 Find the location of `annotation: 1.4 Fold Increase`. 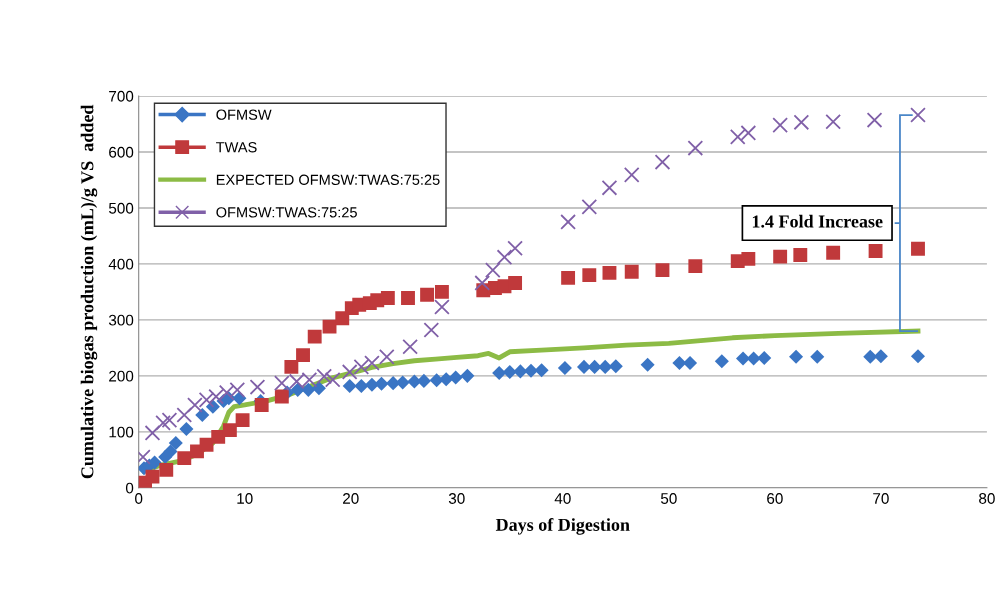

annotation: 1.4 Fold Increase is located at coordinates (817, 221).